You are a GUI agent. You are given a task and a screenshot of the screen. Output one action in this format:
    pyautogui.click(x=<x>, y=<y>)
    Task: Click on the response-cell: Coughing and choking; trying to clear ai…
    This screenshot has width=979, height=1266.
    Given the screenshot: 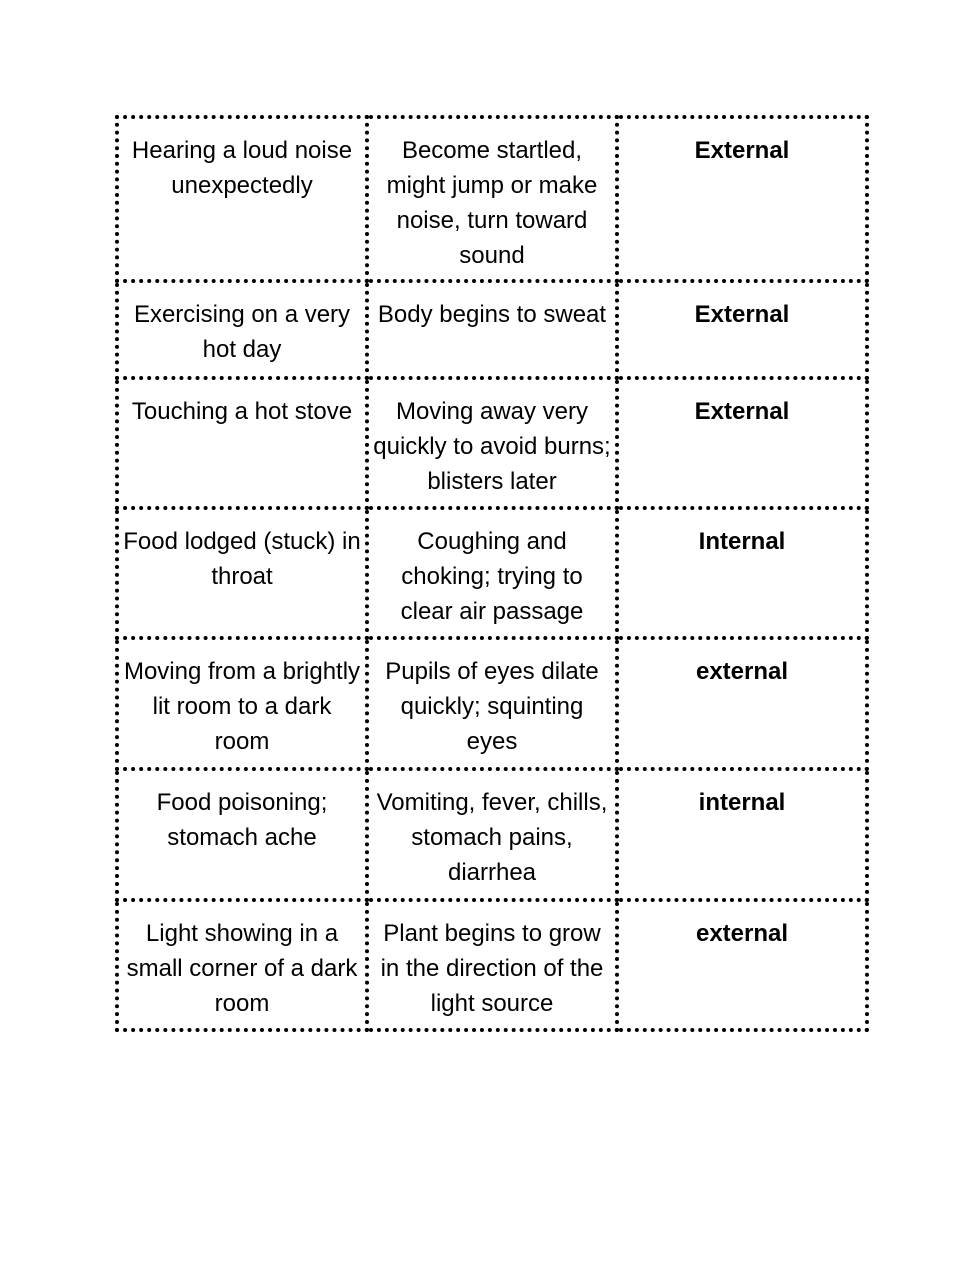 What is the action you would take?
    pyautogui.click(x=492, y=573)
    